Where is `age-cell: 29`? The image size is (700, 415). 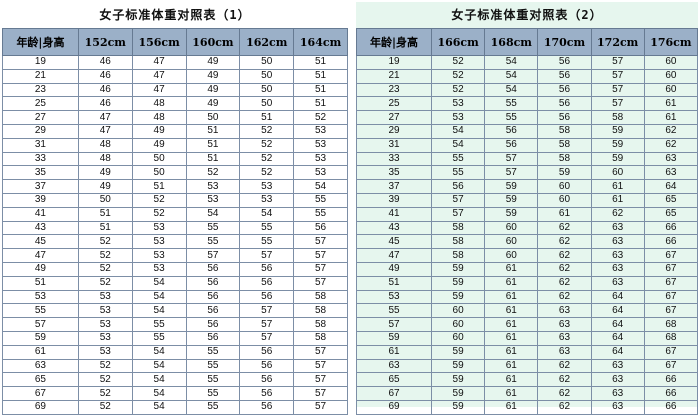 age-cell: 29 is located at coordinates (40, 131).